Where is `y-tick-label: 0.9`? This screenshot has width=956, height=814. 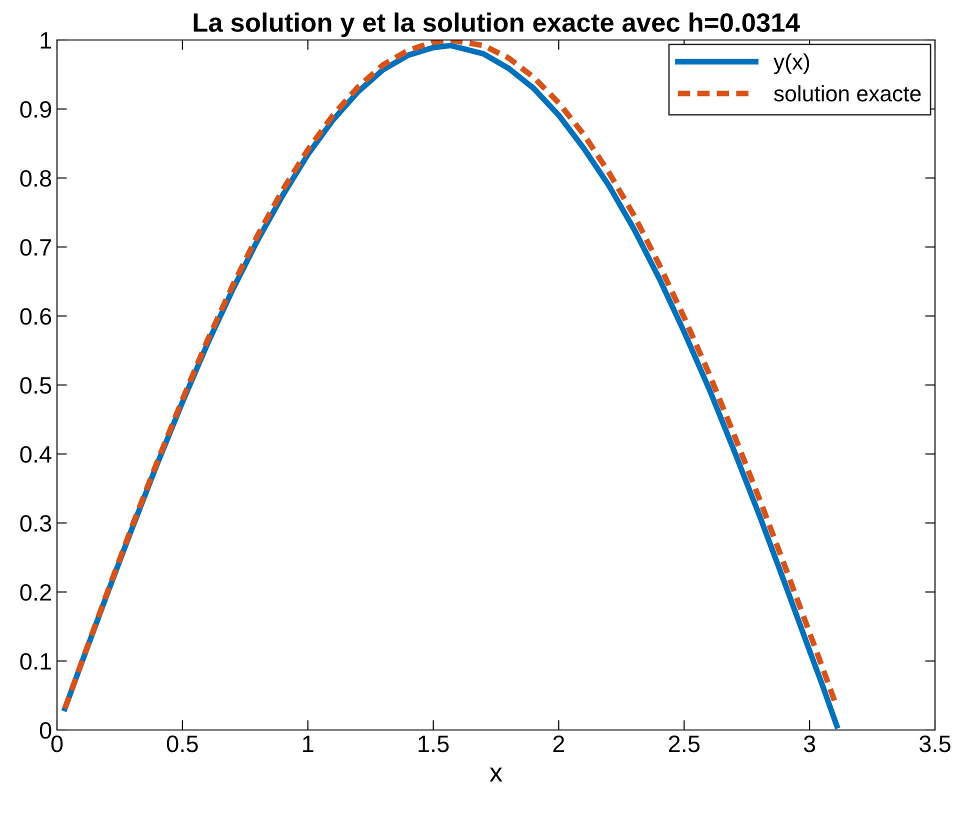 y-tick-label: 0.9 is located at coordinates (36, 109).